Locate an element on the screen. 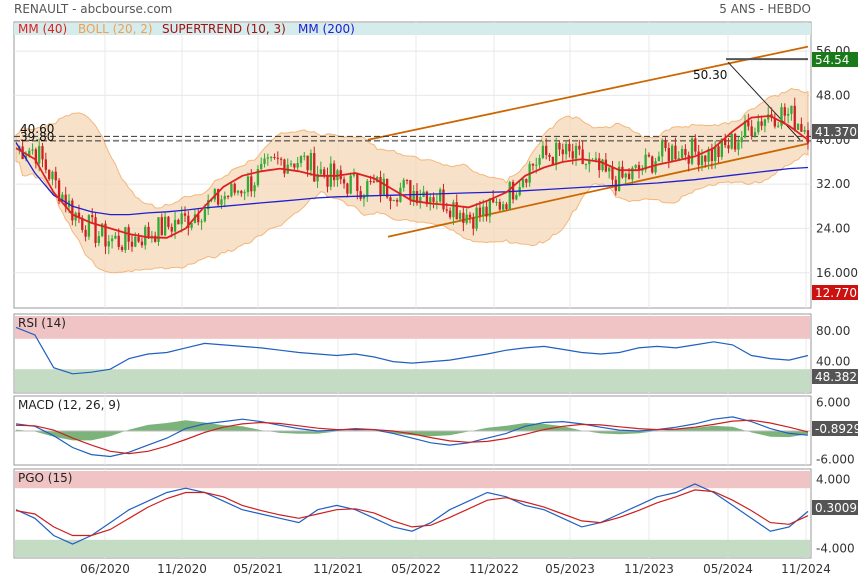 The image size is (860, 580). tag-macd-last: -0.8929 is located at coordinates (837, 429).